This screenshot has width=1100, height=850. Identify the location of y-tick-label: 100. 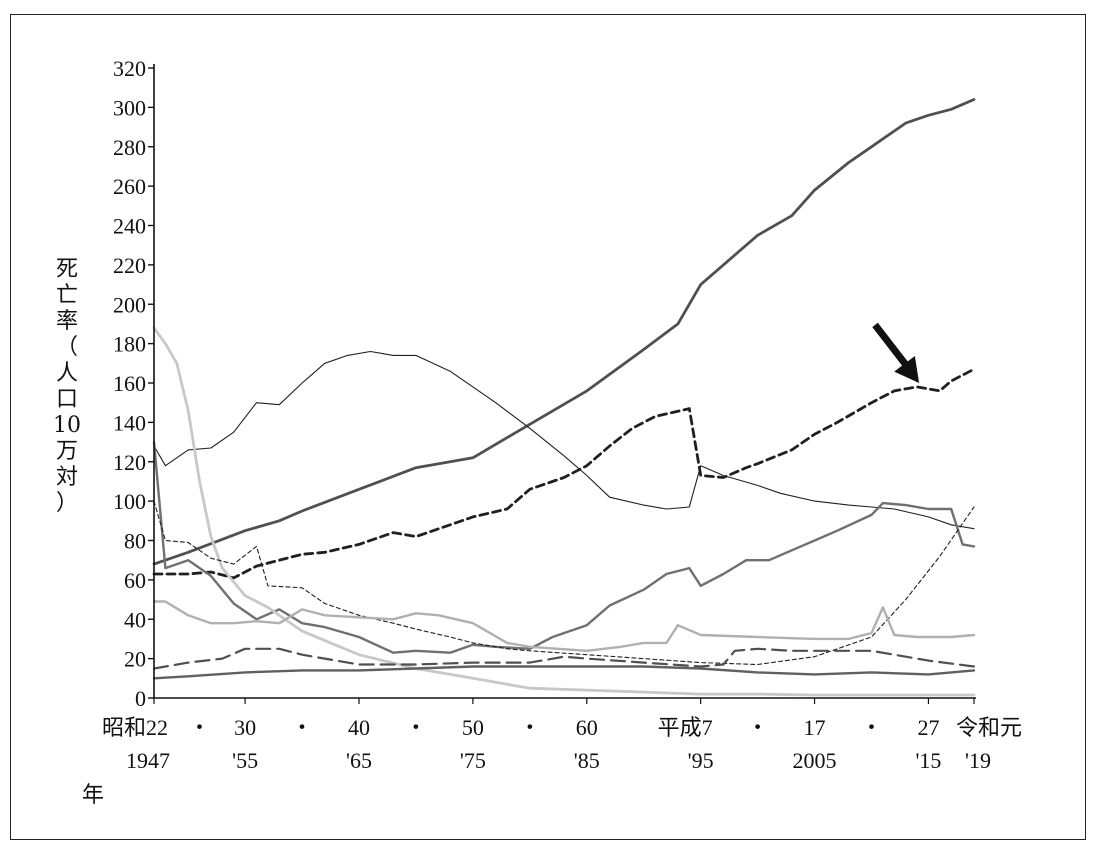
(129, 501).